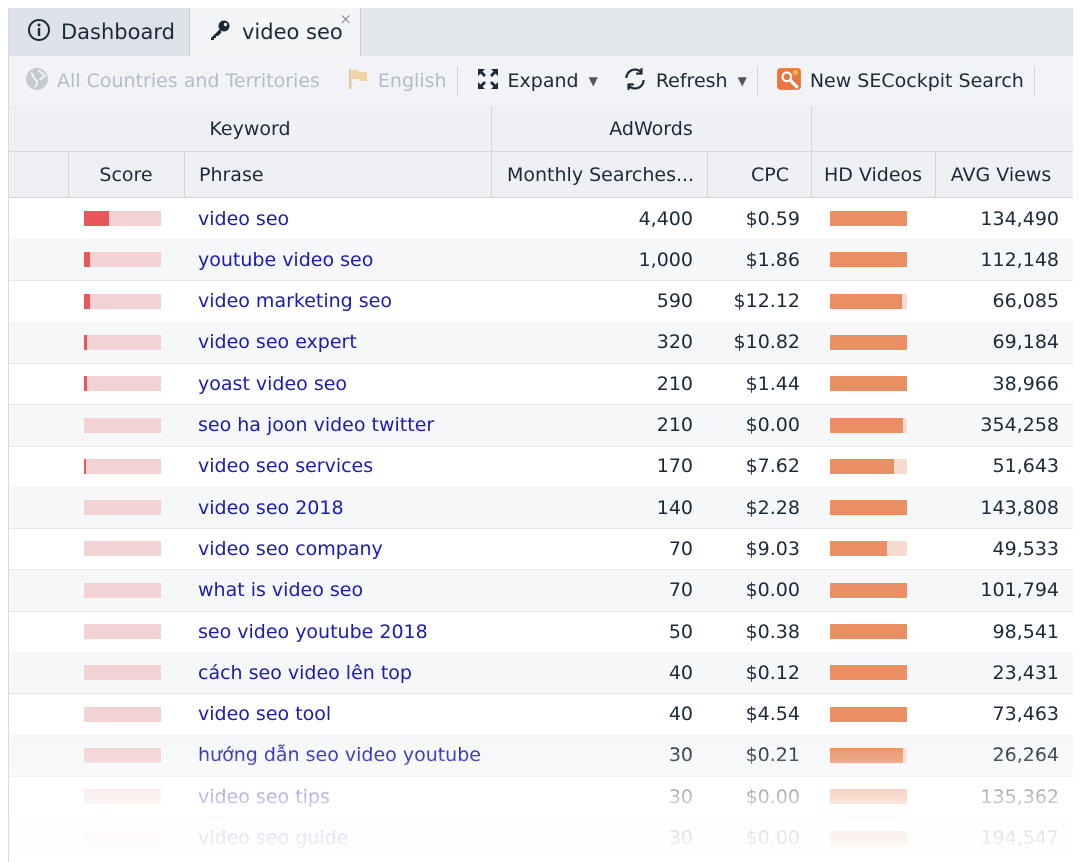  I want to click on avg-views-value: 49,533, so click(1025, 548).